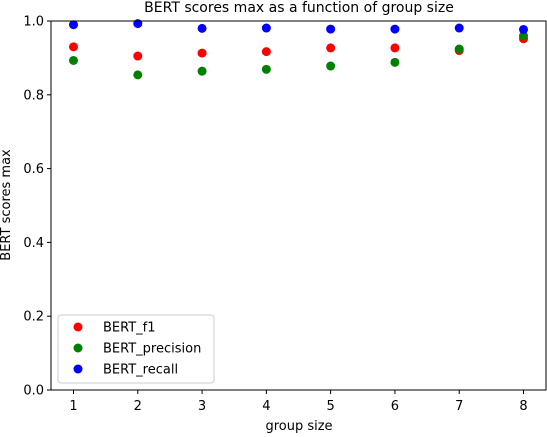  Describe the element at coordinates (298, 426) in the screenshot. I see `x-axis-label: group size` at that location.